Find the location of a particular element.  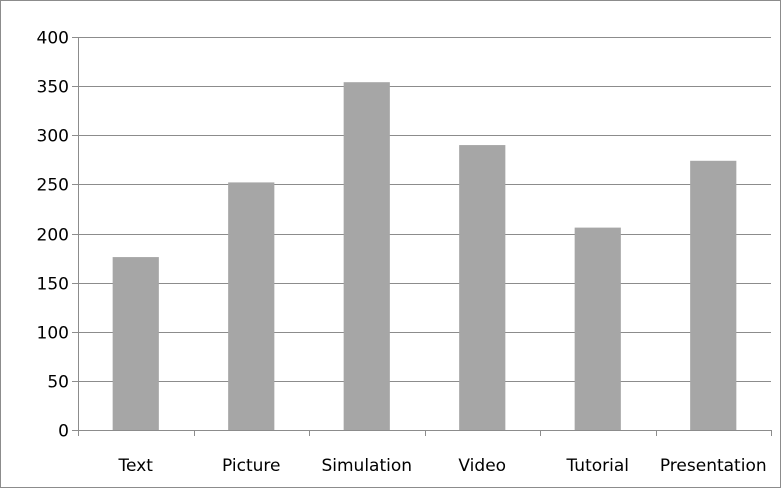

y-tick-label: 200 is located at coordinates (53, 236).